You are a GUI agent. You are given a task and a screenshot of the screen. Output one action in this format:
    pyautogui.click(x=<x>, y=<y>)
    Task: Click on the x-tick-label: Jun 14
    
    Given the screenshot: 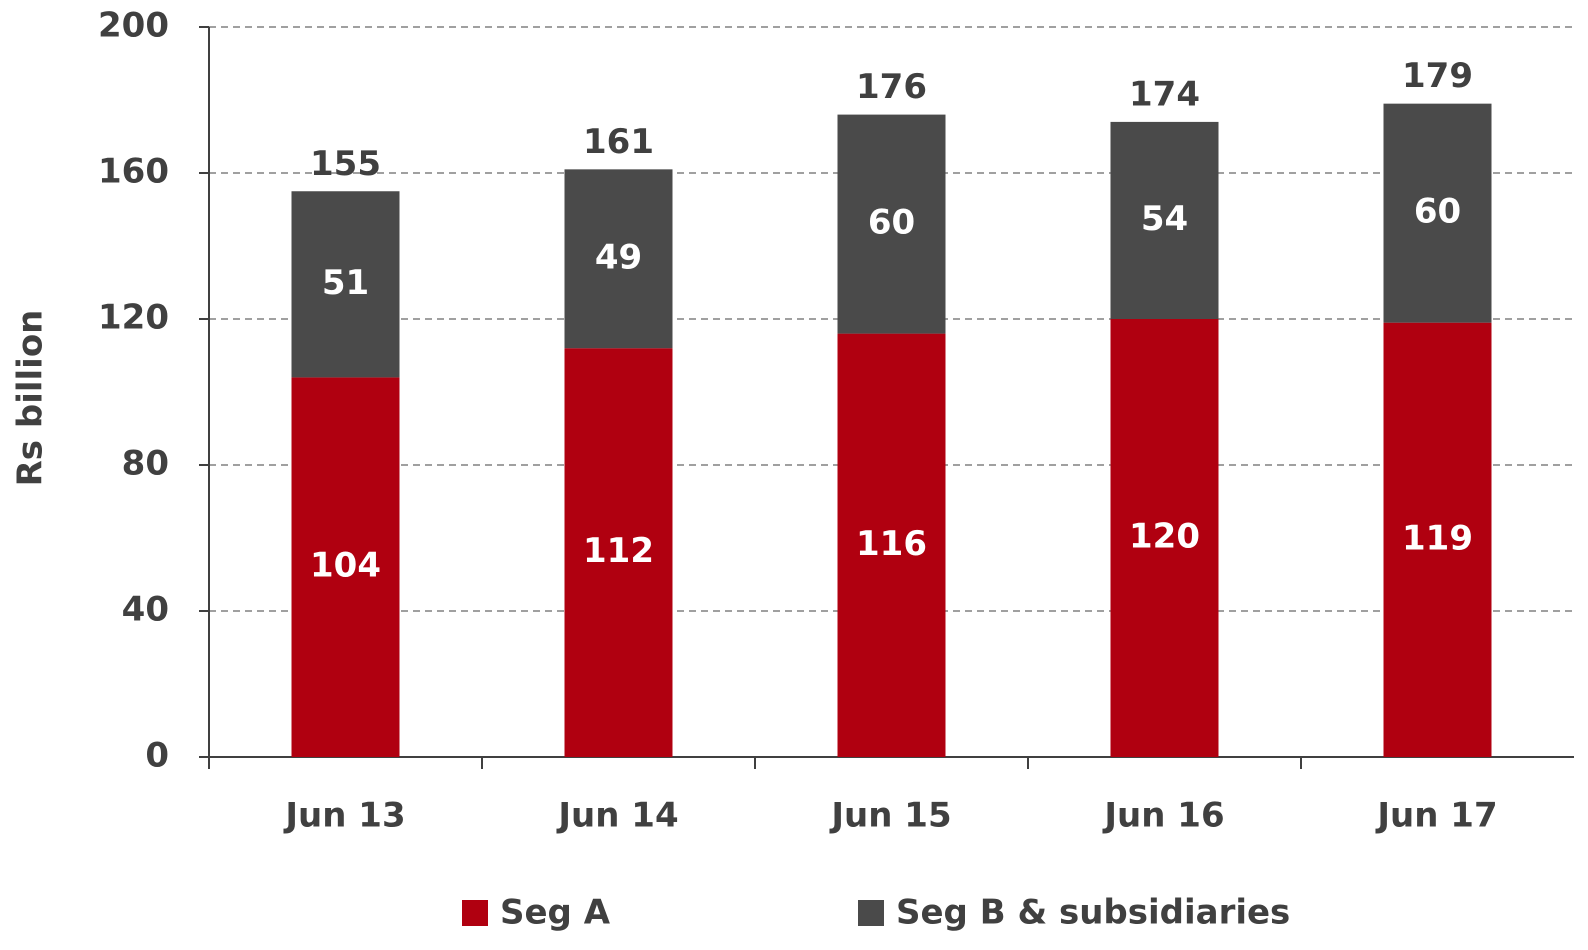 What is the action you would take?
    pyautogui.click(x=617, y=816)
    